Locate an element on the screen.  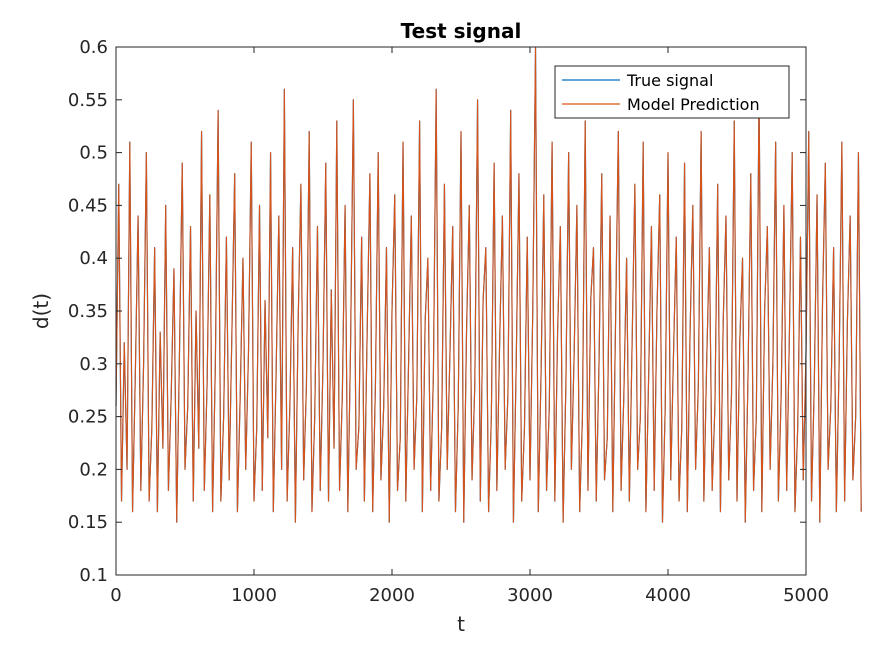
legend-label-true-signal: True signal is located at coordinates (669, 80).